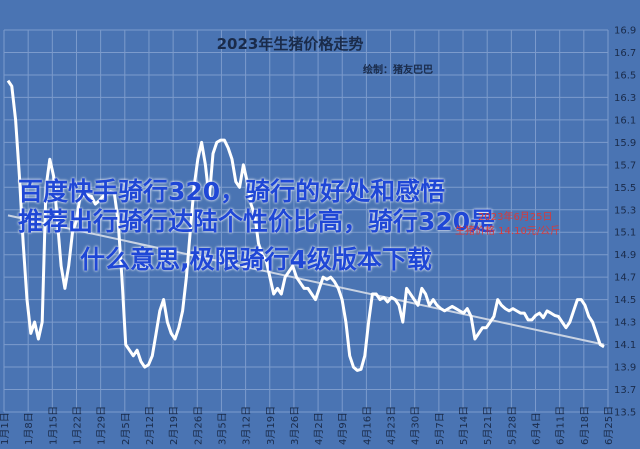 This screenshot has width=640, height=449. I want to click on watermark-line-3: 什么意思,极限骑行4级版本下载, so click(256, 259).